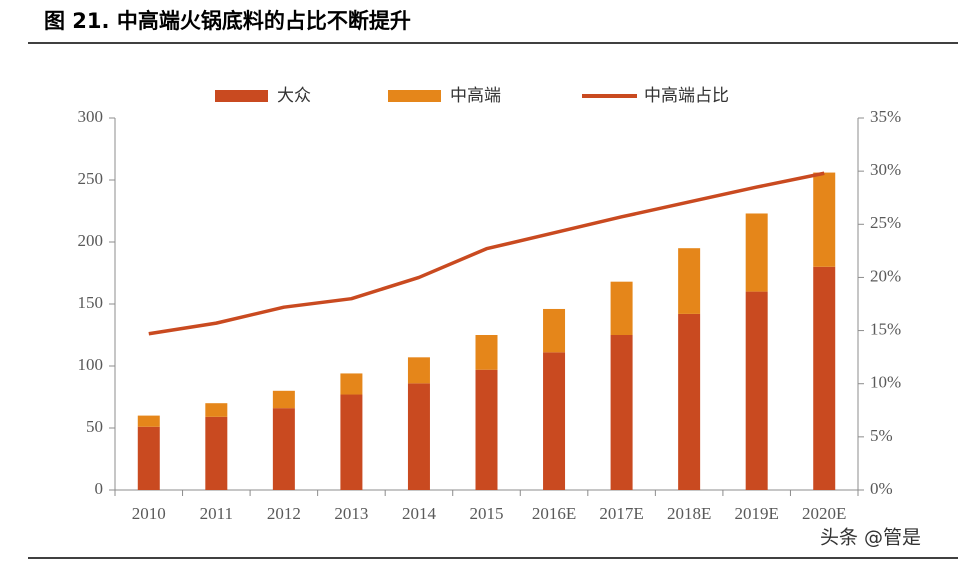 This screenshot has height=568, width=978. Describe the element at coordinates (487, 513) in the screenshot. I see `x-tick-label: 2015` at that location.